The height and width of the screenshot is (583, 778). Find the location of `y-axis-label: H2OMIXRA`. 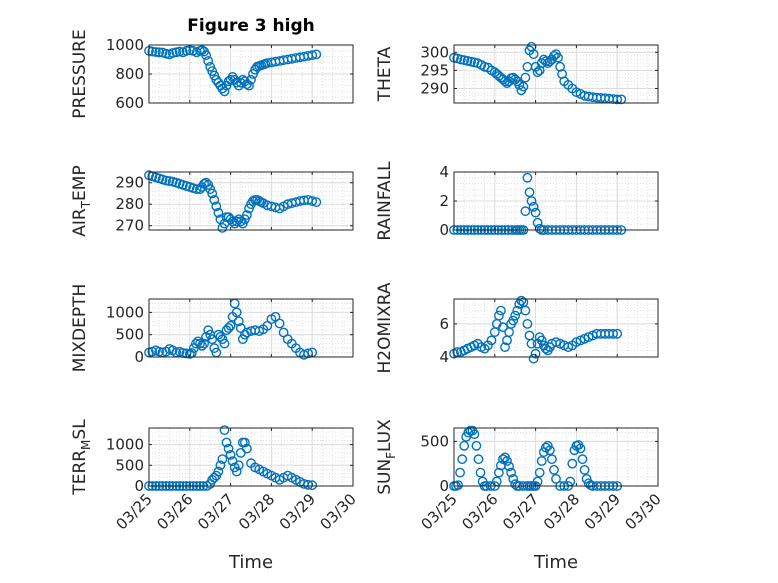

y-axis-label: H2OMIXRA is located at coordinates (385, 327).